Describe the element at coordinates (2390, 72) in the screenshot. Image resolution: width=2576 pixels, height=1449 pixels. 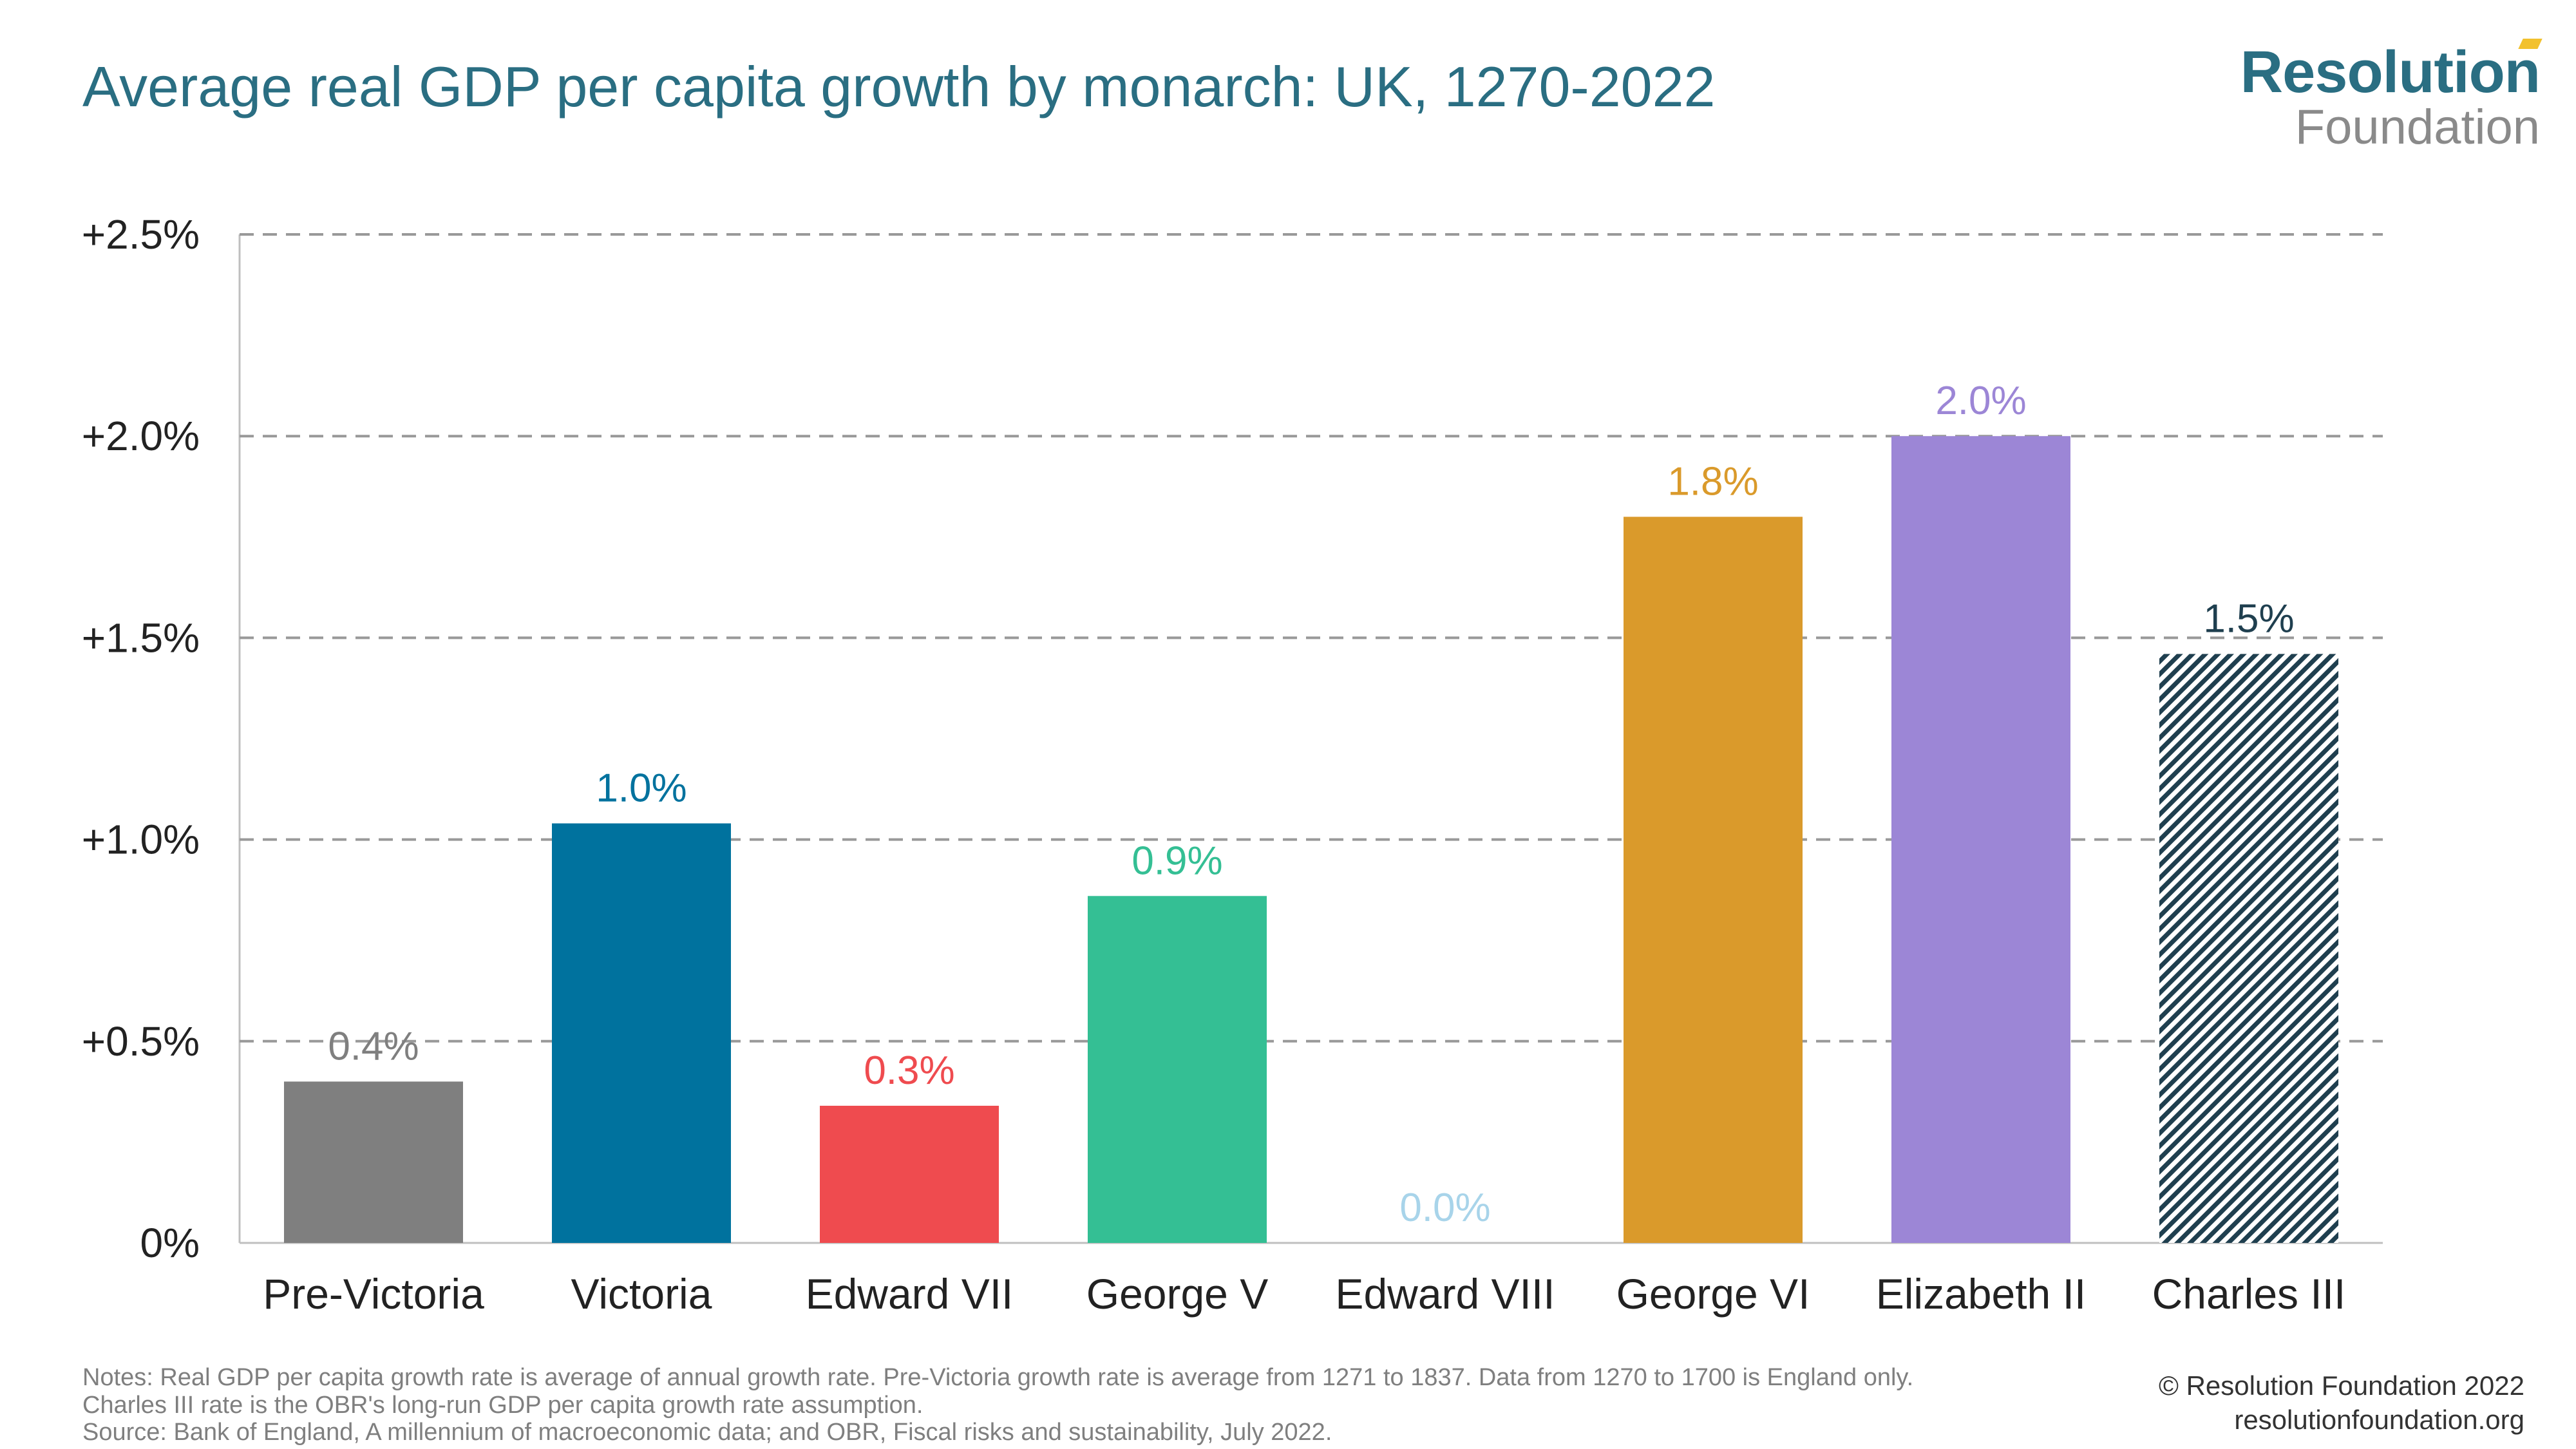
I see `logo-main-text: Resolution` at that location.